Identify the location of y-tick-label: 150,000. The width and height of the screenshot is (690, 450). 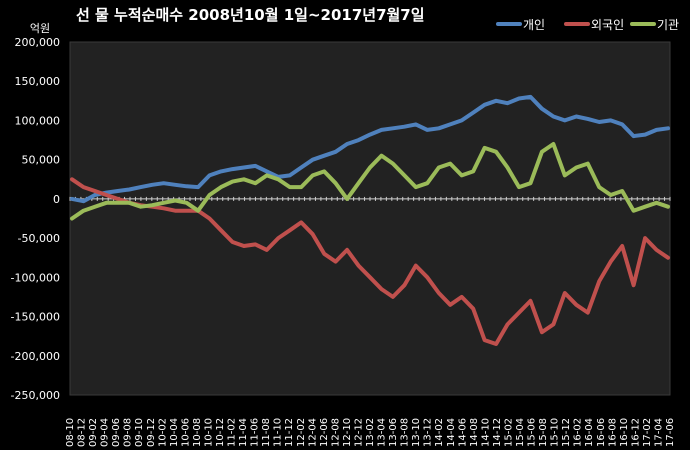
(38, 81).